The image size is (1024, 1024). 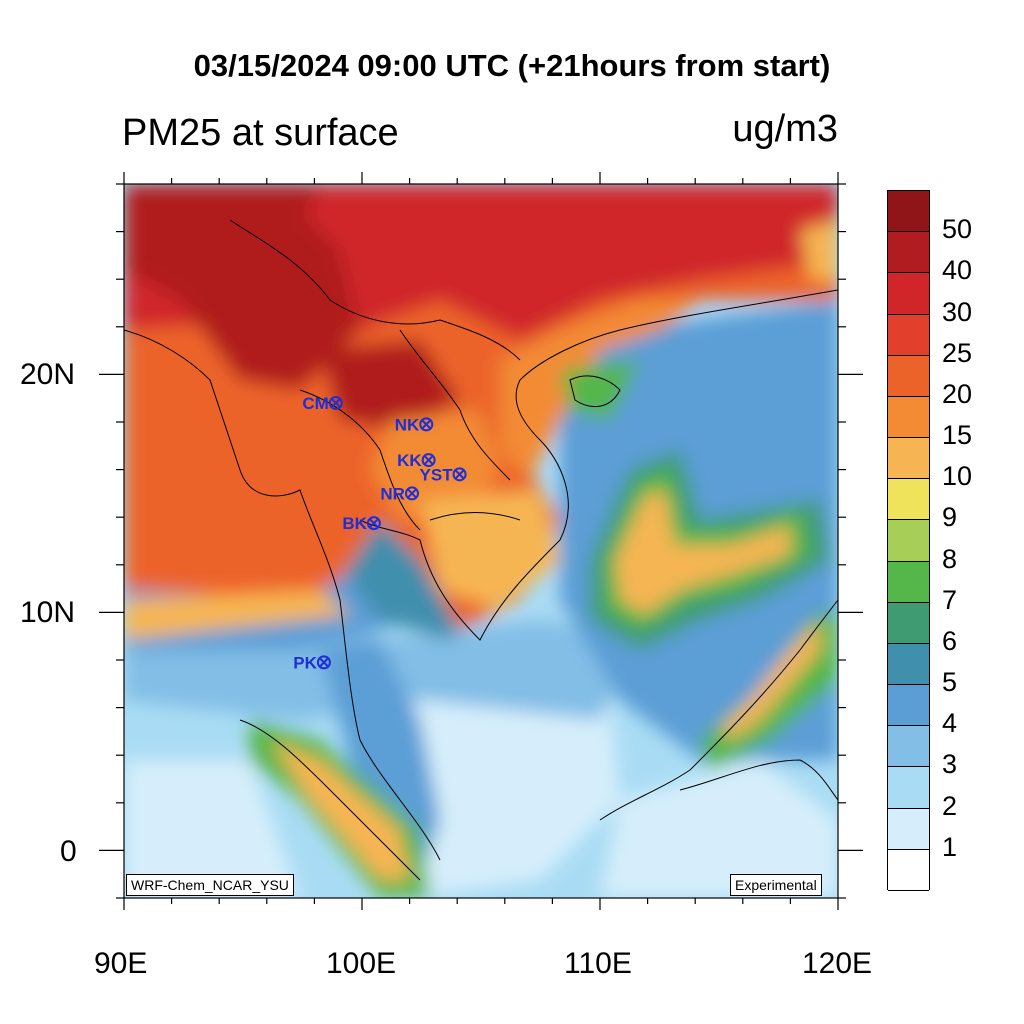 What do you see at coordinates (361, 963) in the screenshot?
I see `x-tick-label: 100E` at bounding box center [361, 963].